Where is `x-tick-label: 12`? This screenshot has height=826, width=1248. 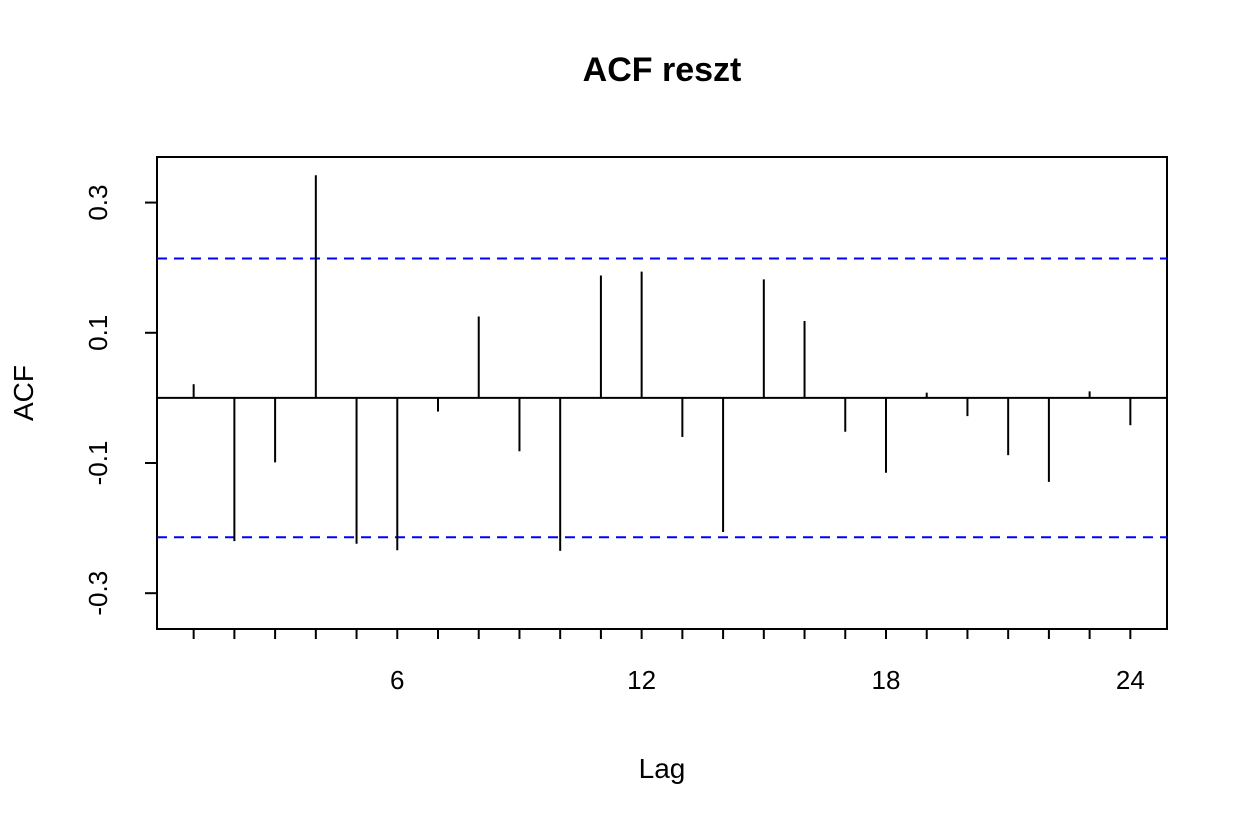
x-tick-label: 12 is located at coordinates (641, 680).